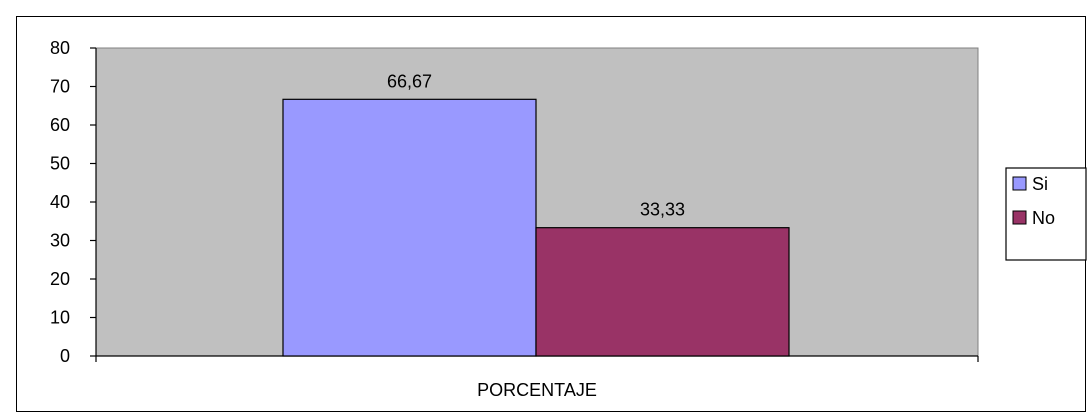 Image resolution: width=1088 pixels, height=414 pixels. What do you see at coordinates (60, 202) in the screenshot?
I see `y-tick-label: 40` at bounding box center [60, 202].